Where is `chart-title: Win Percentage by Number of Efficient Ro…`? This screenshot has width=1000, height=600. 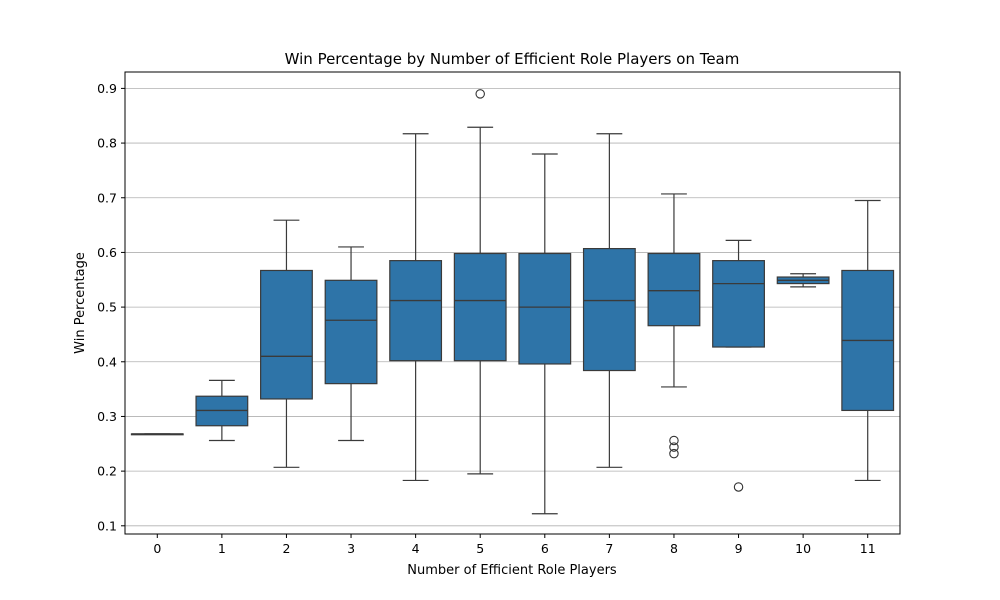
chart-title: Win Percentage by Number of Efficient Ro… is located at coordinates (512, 59).